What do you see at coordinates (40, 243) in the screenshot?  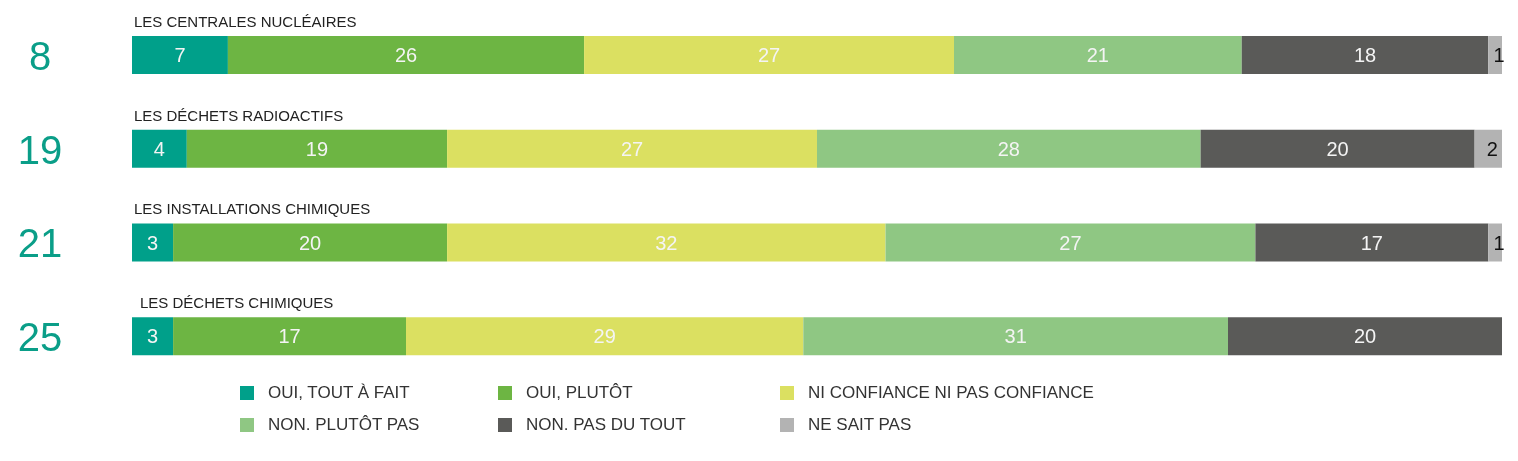 I see `text: 21` at bounding box center [40, 243].